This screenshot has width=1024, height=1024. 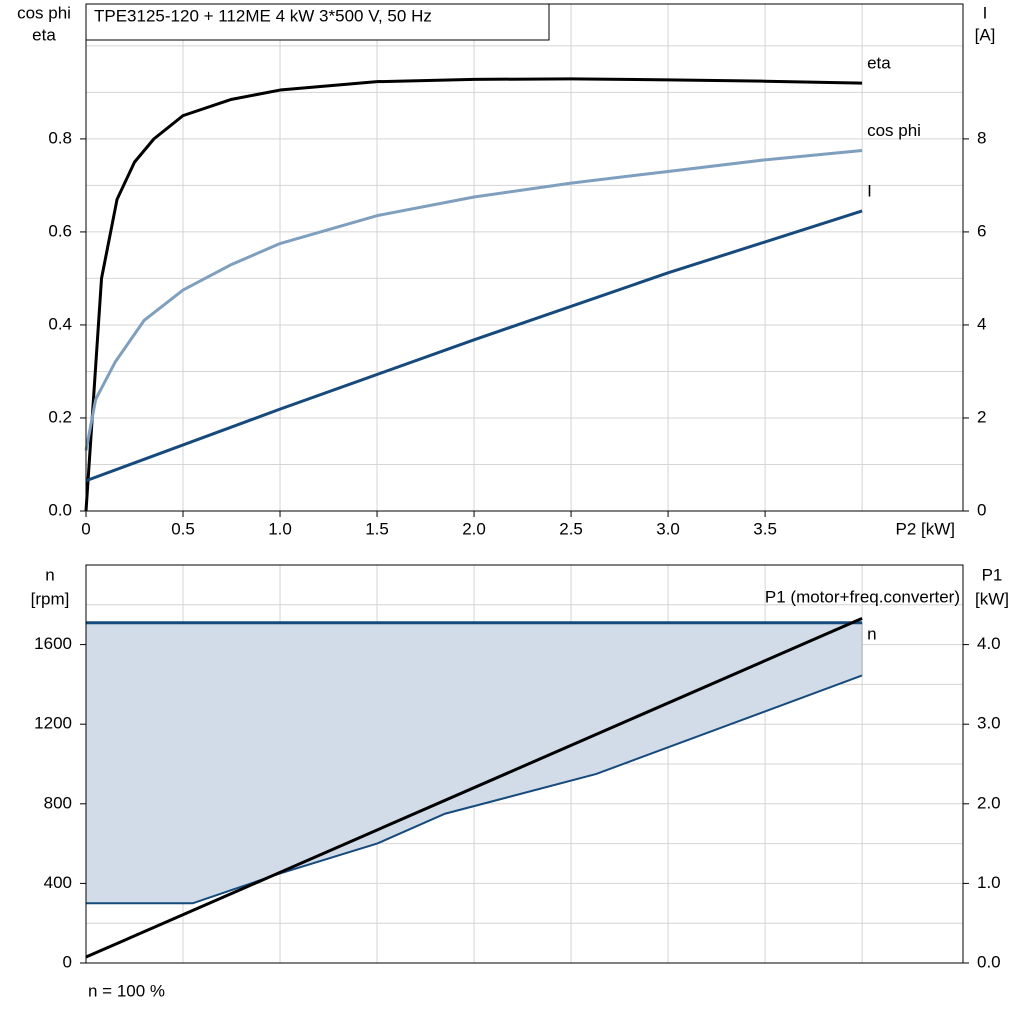 What do you see at coordinates (263, 15) in the screenshot?
I see `chart-title: TPE3125-120 + 112ME 4 kW 3*500 V, 50 Hz` at bounding box center [263, 15].